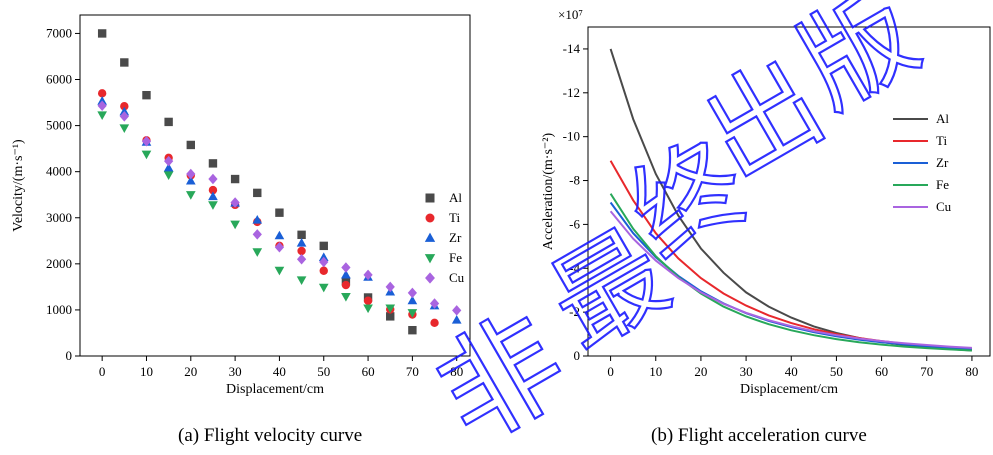  Describe the element at coordinates (18, 185) in the screenshot. I see `chart-a-ylabel: Velocity/(m·s⁻¹)` at that location.